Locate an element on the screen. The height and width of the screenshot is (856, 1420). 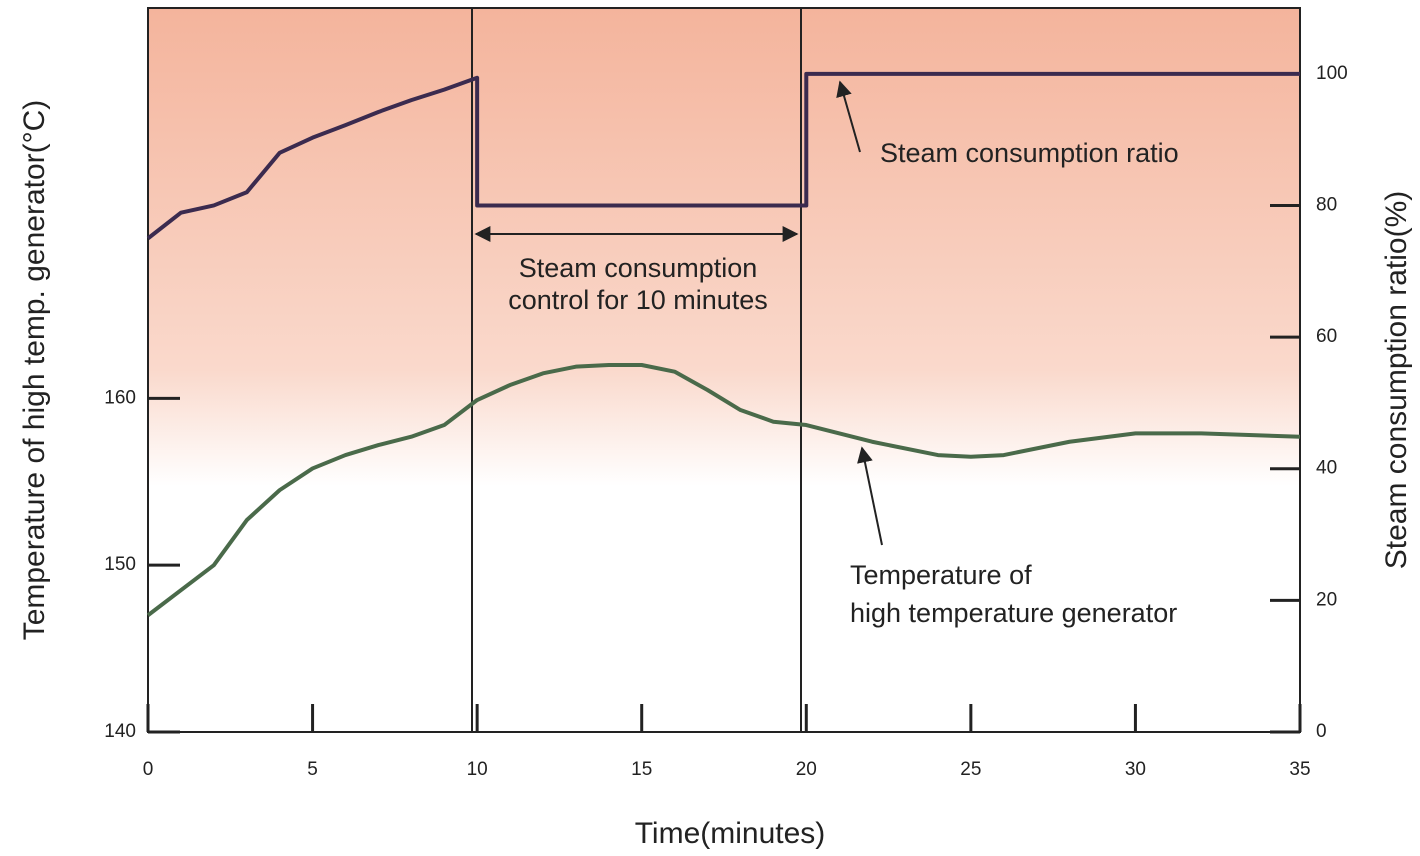
x-tick-label: 15 is located at coordinates (641, 769).